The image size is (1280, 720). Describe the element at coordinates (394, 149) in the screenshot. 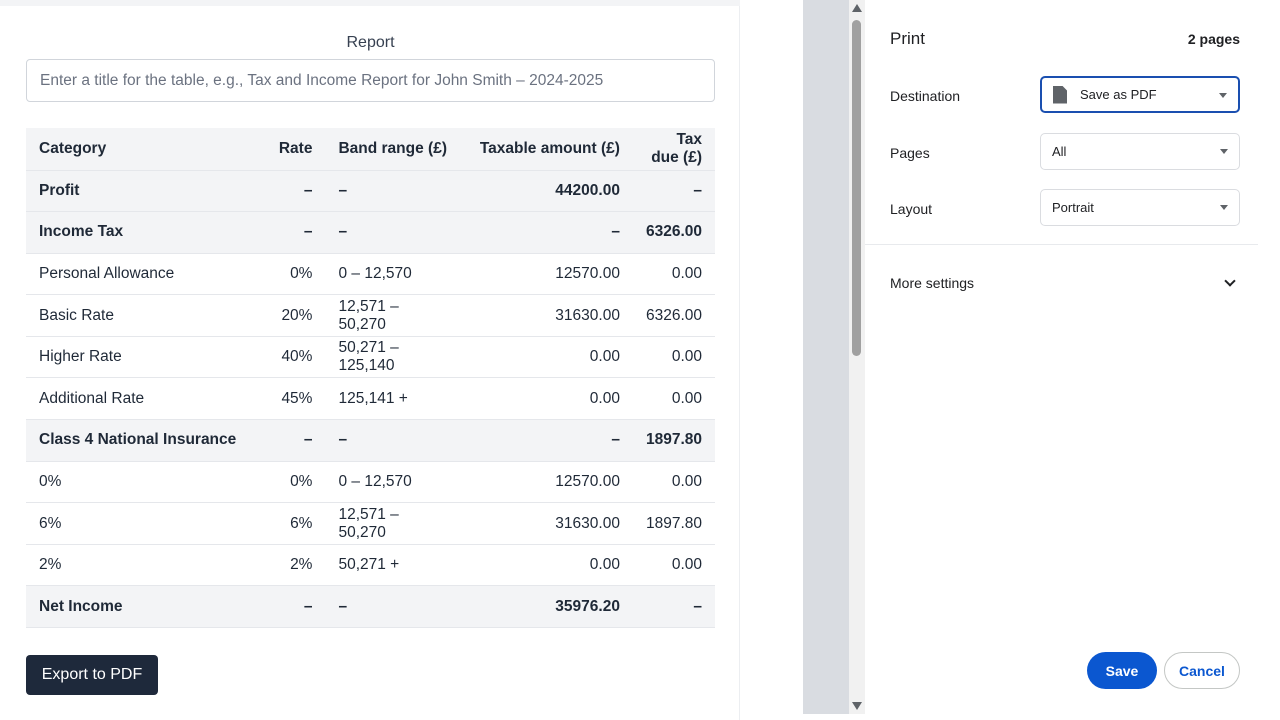

I see `column-header-band-range: Band range (£)` at that location.